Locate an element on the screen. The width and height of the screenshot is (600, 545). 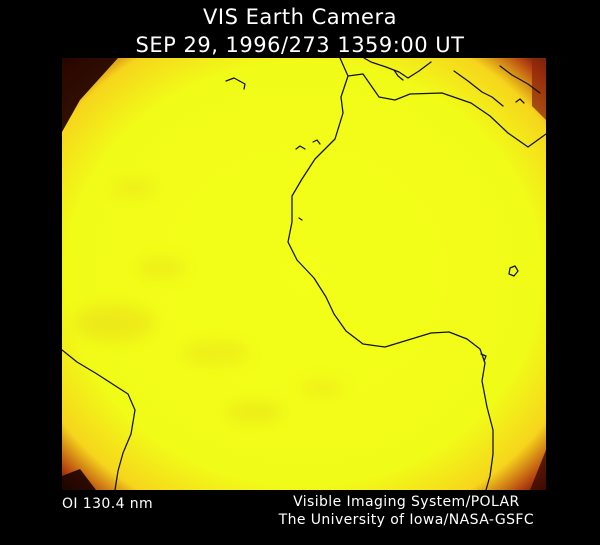
mediterranean-island is located at coordinates (398, 75).